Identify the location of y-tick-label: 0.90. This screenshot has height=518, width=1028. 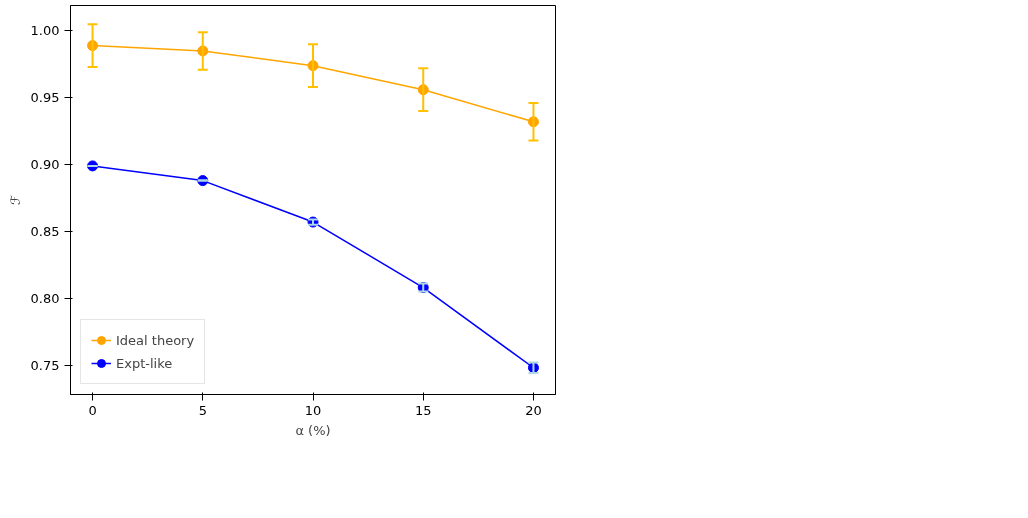
(45, 165).